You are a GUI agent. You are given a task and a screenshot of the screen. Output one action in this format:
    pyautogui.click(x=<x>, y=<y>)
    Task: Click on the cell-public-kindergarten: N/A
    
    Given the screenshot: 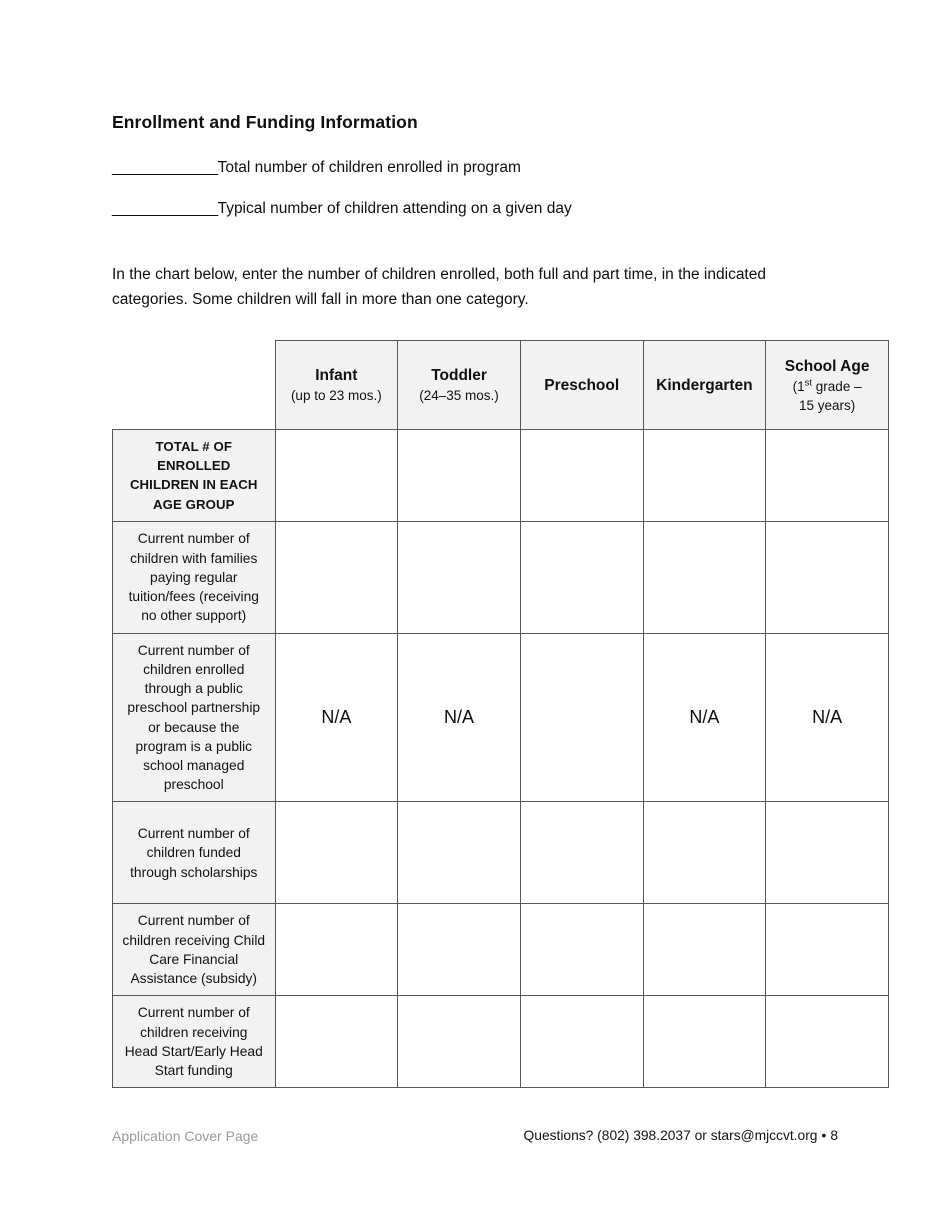 What is the action you would take?
    pyautogui.click(x=704, y=717)
    